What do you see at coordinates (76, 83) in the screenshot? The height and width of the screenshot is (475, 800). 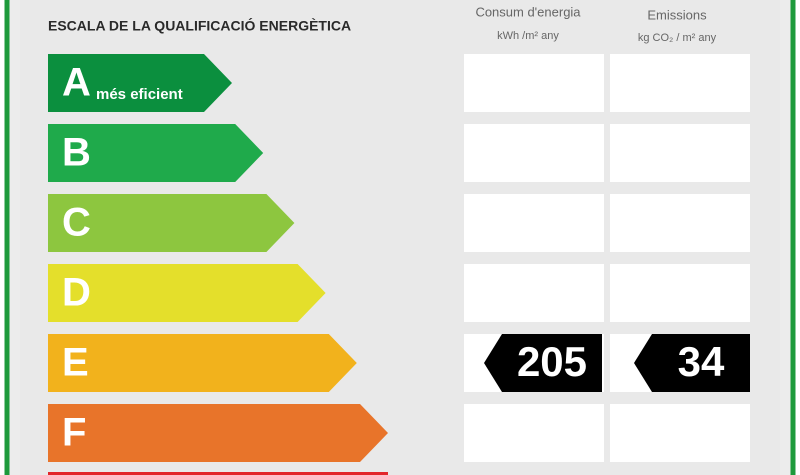 I see `class-letter: A` at bounding box center [76, 83].